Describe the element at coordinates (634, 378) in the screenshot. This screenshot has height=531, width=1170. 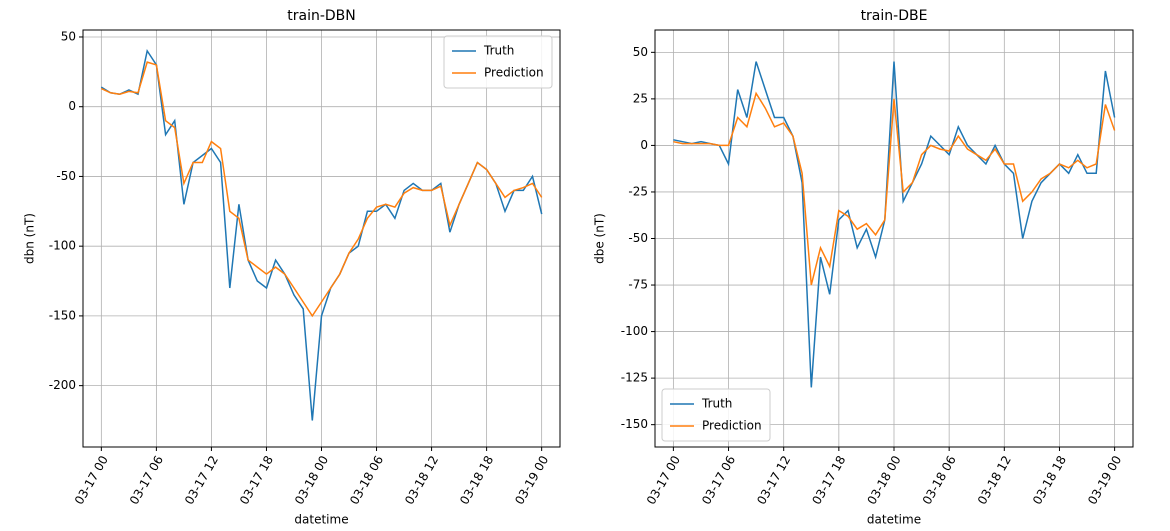
I see `y-tick-label: -125` at that location.